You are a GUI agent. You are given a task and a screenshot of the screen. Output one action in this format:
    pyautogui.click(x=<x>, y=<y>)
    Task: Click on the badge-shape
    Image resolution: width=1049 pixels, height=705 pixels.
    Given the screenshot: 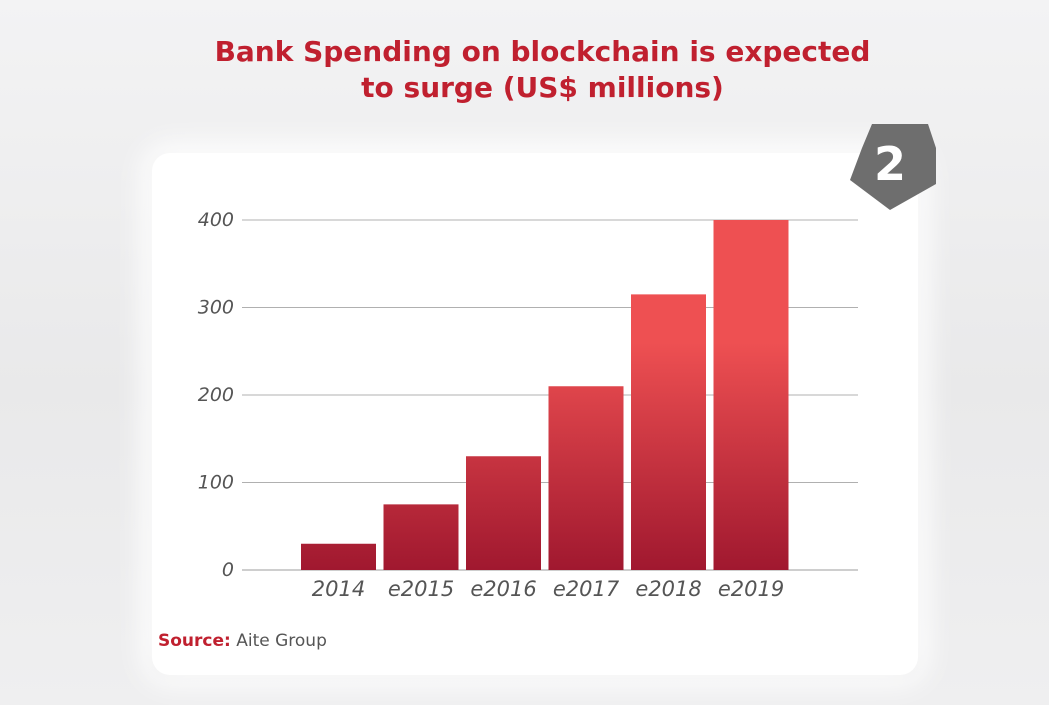 What is the action you would take?
    pyautogui.click(x=893, y=167)
    